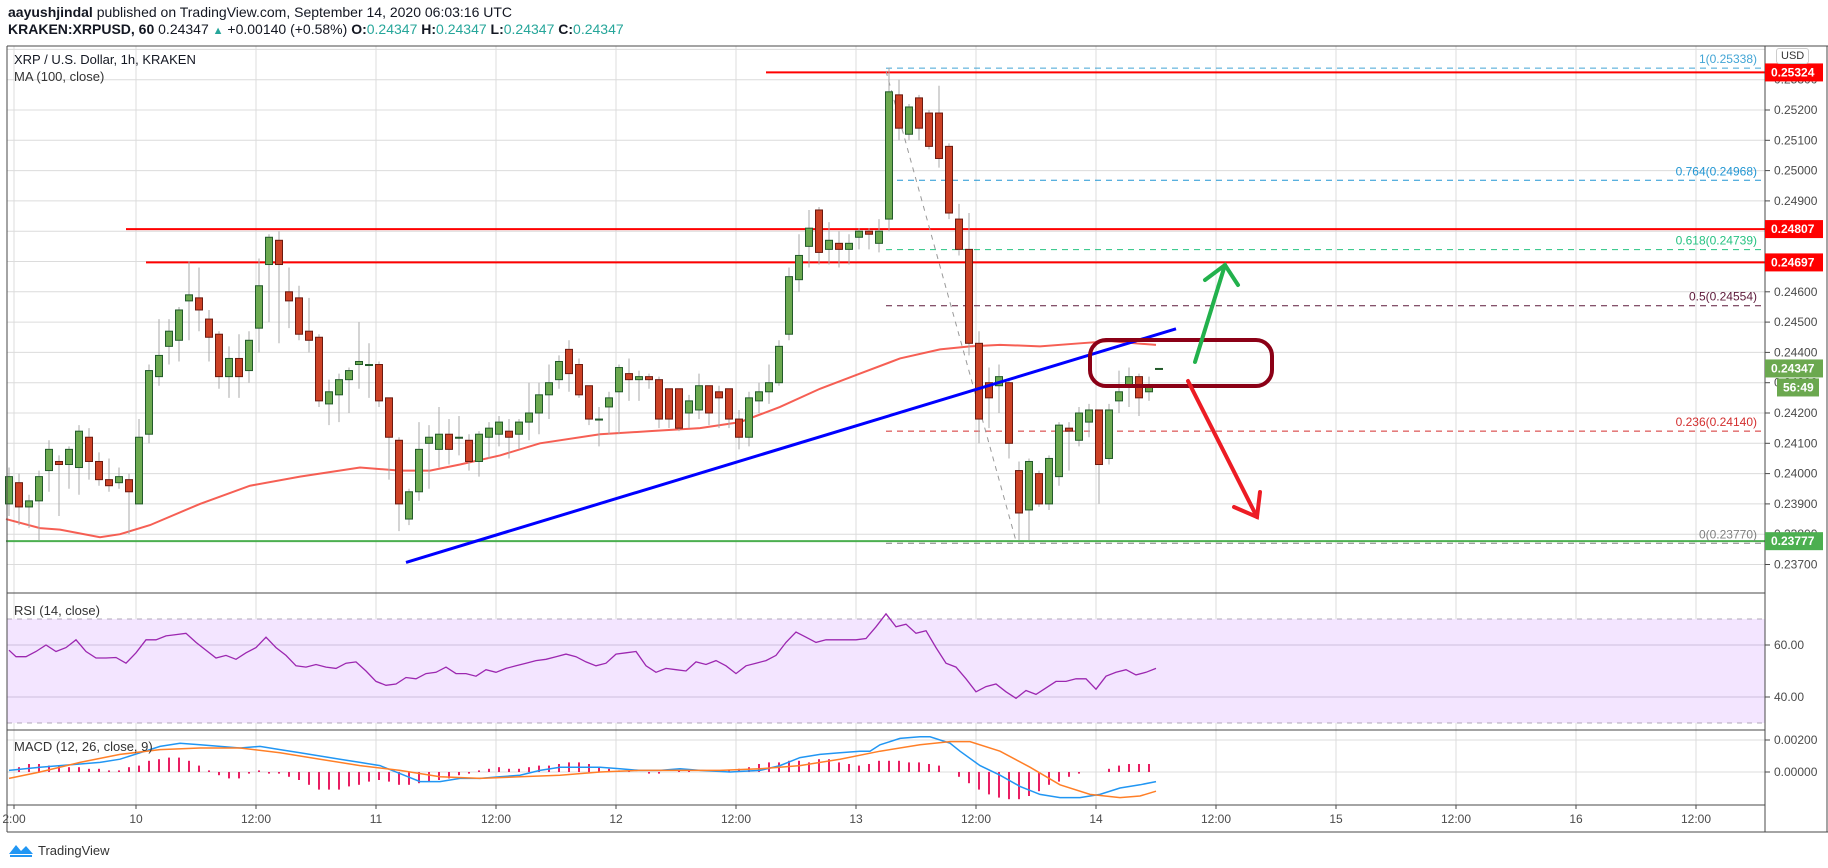  What do you see at coordinates (886, 671) in the screenshot?
I see `rsi-band` at bounding box center [886, 671].